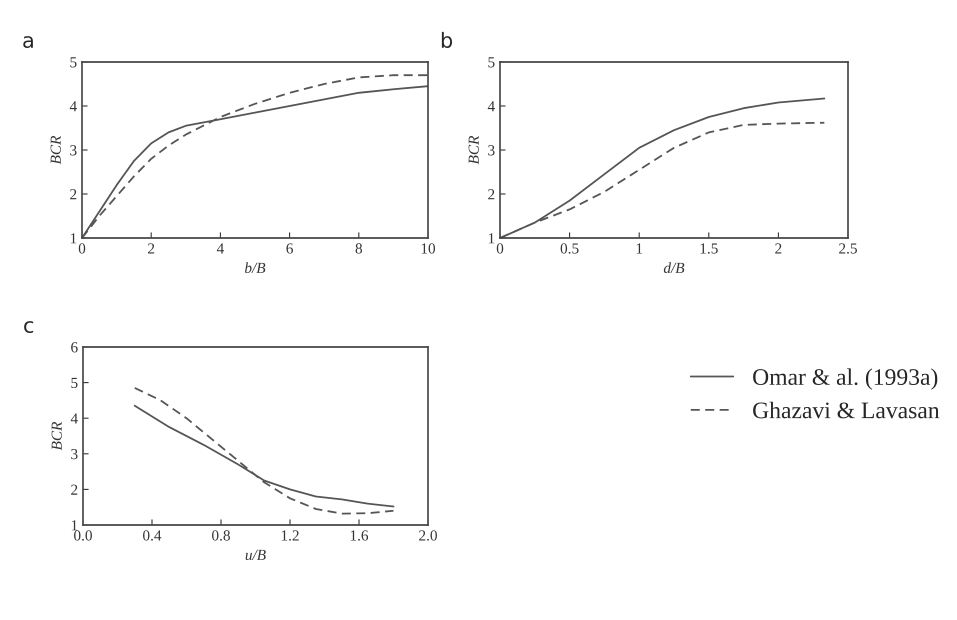 This screenshot has height=620, width=957. I want to click on x-tick-label: 10, so click(429, 248).